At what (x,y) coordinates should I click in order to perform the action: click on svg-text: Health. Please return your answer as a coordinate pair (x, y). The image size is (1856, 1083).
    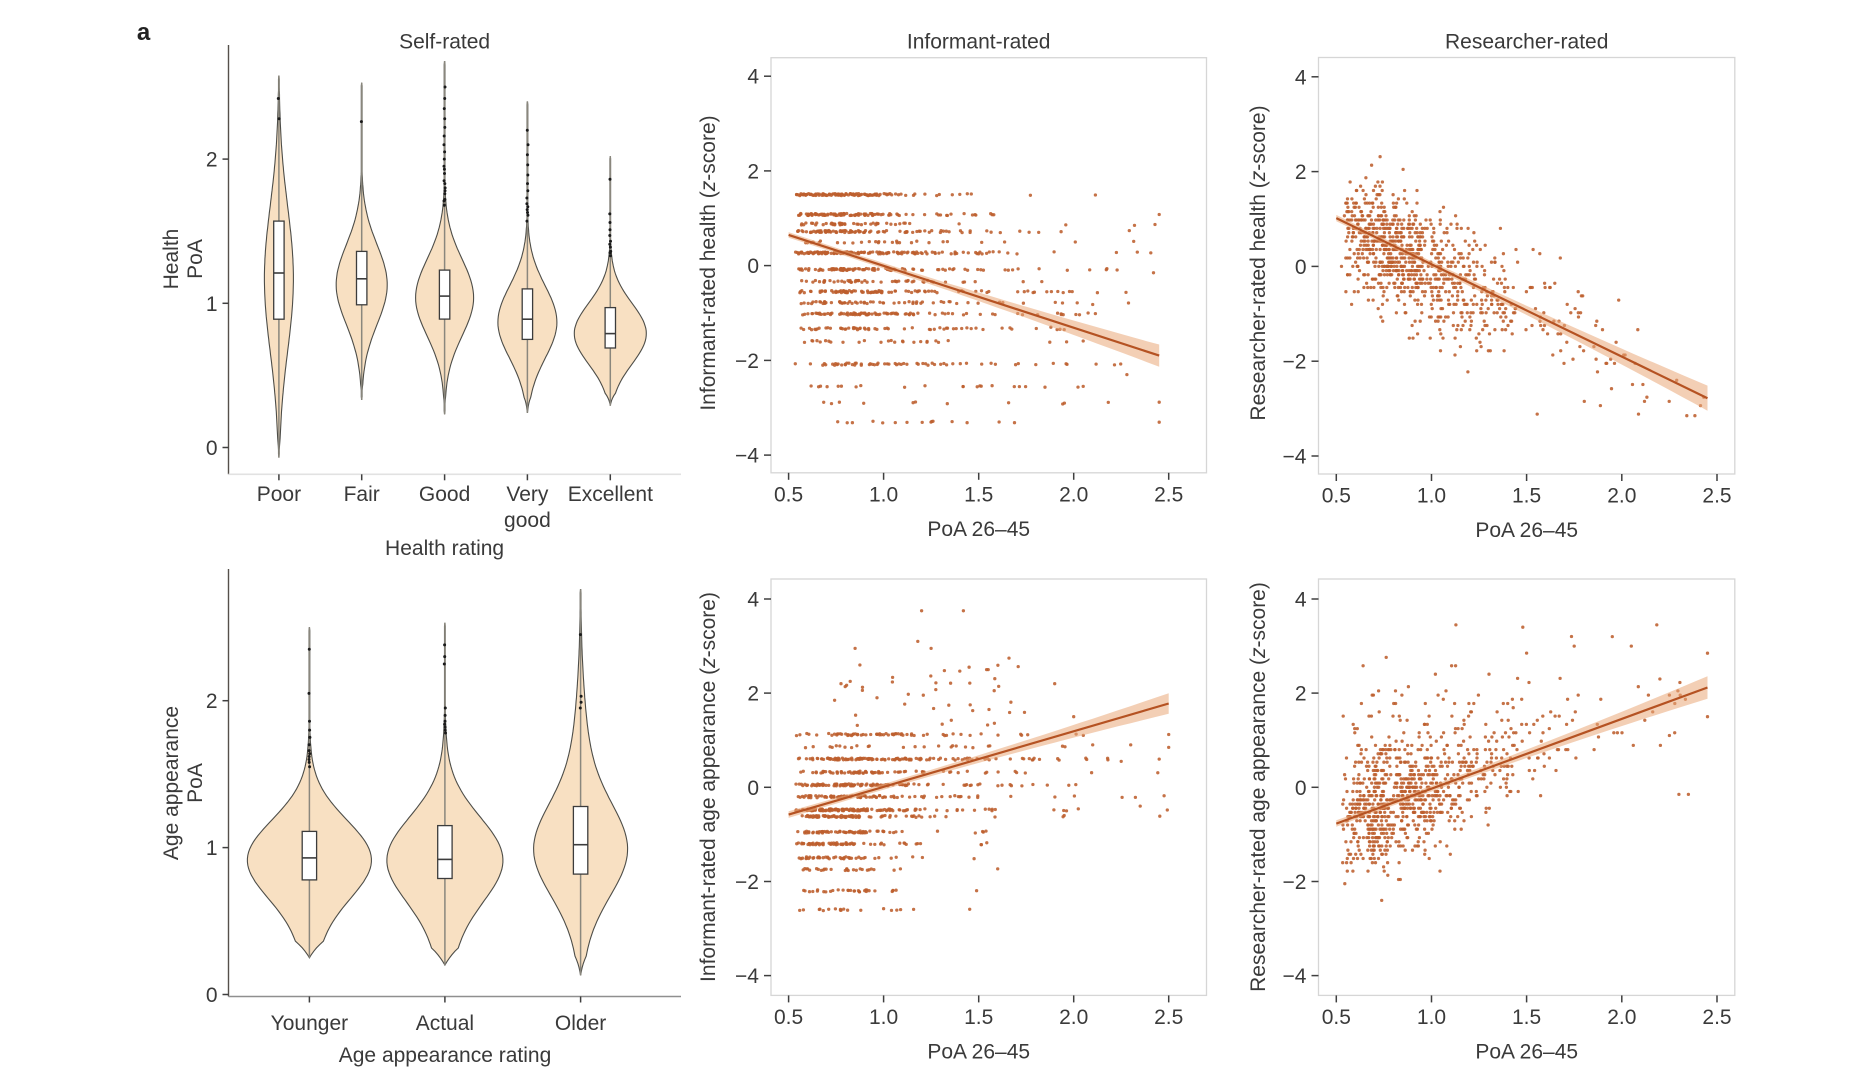
    Looking at the image, I should click on (171, 259).